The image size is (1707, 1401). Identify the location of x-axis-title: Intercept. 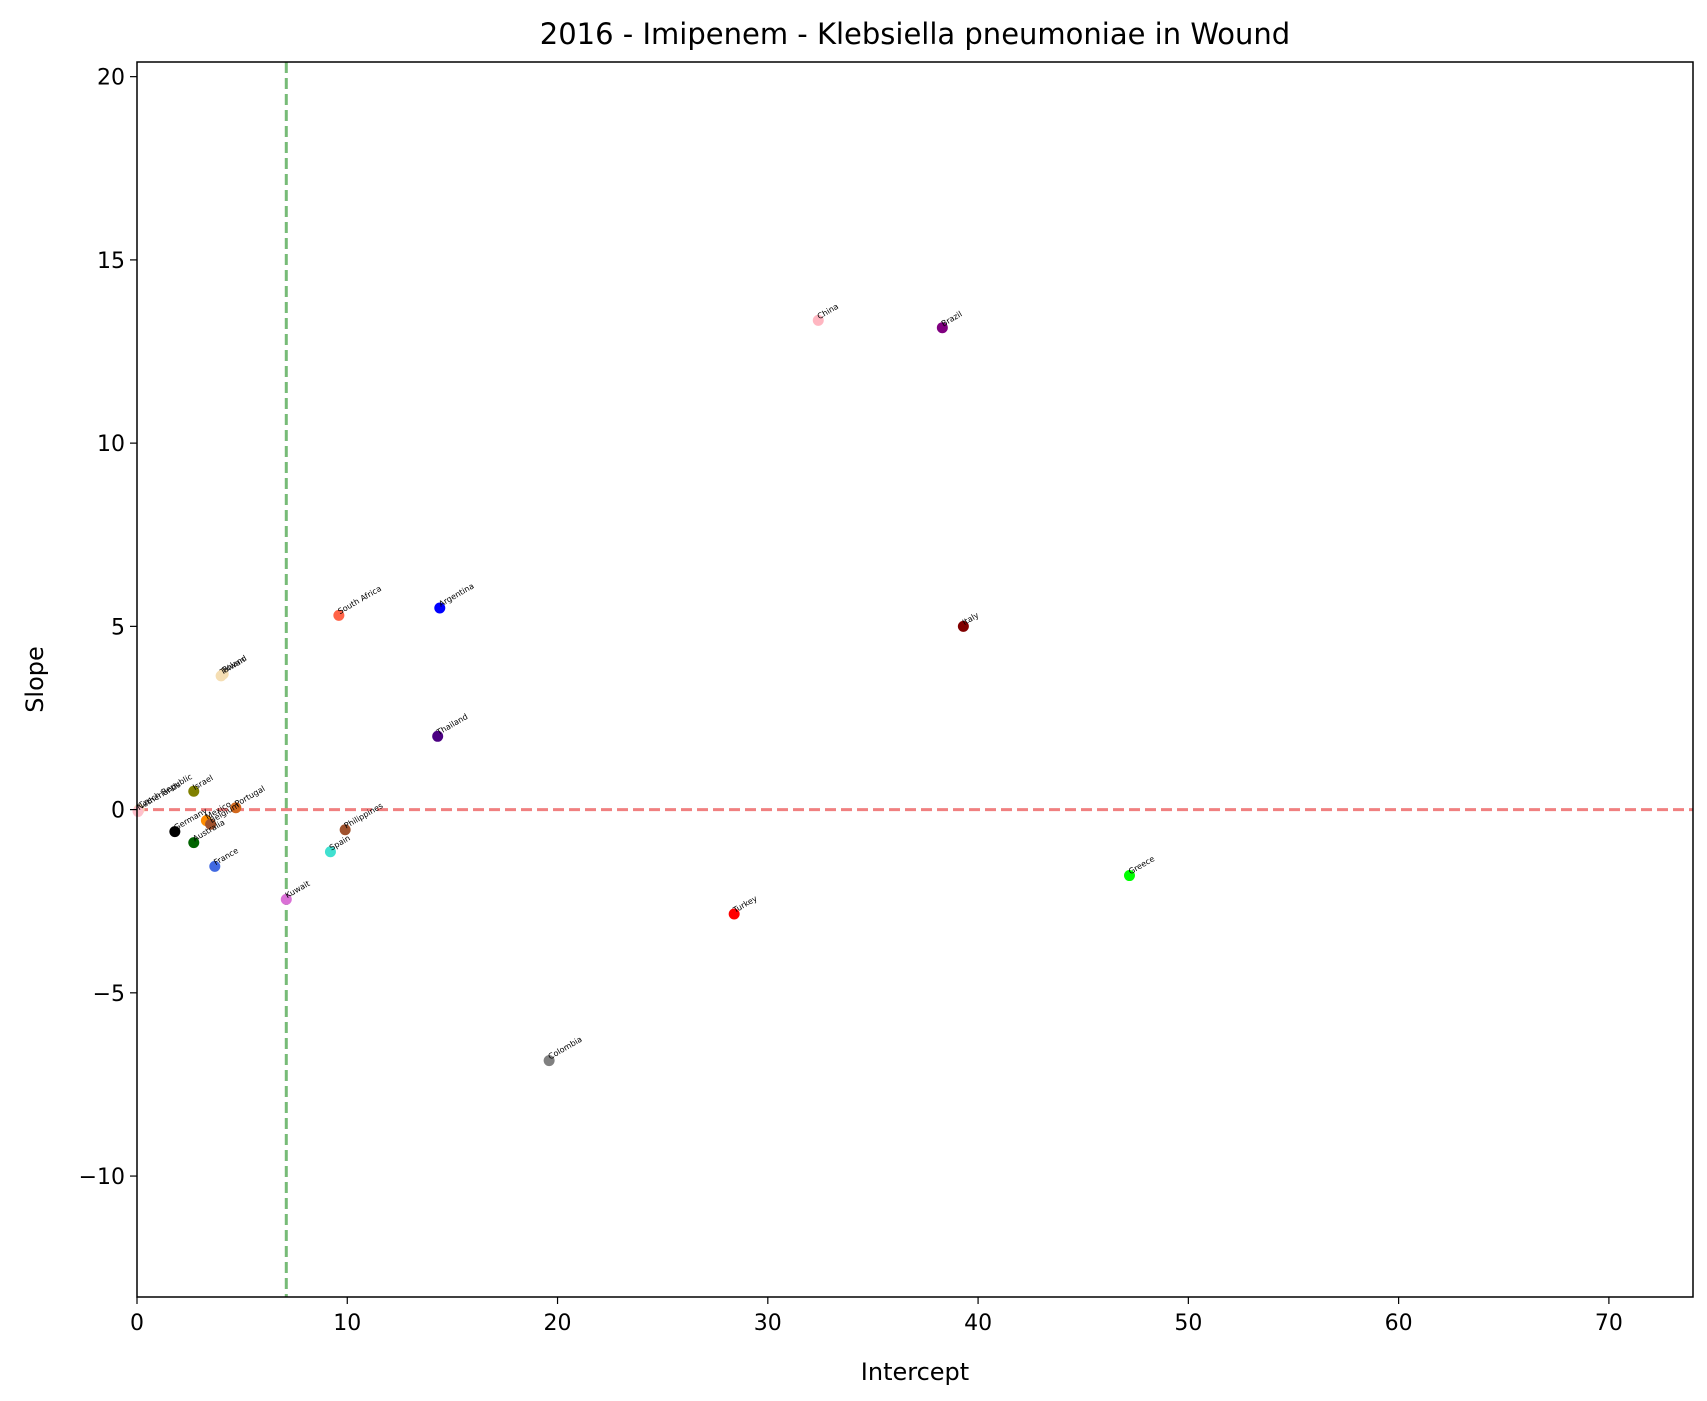
(915, 1372).